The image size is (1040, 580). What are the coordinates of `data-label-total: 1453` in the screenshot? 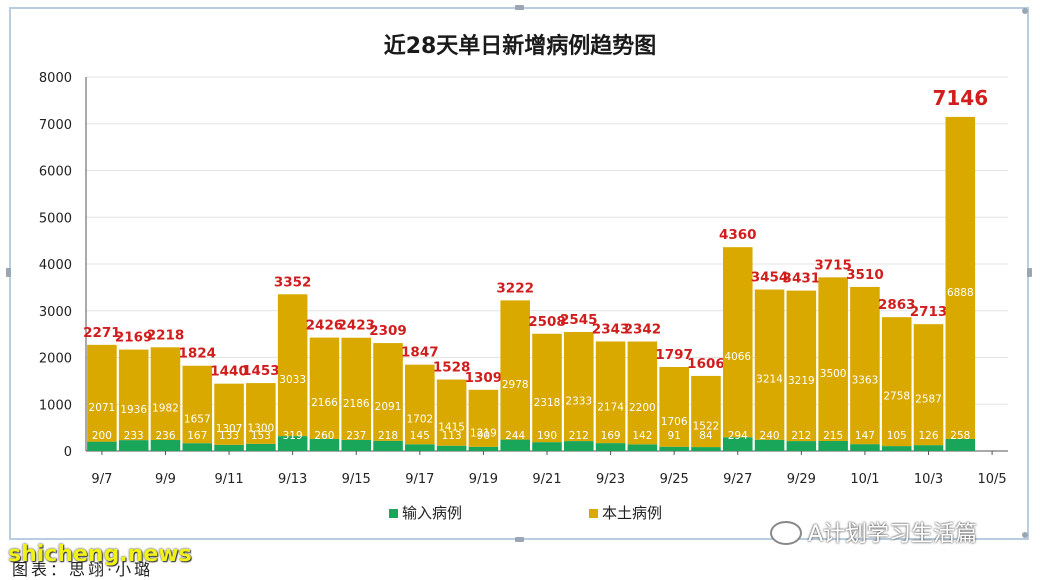 It's located at (261, 371).